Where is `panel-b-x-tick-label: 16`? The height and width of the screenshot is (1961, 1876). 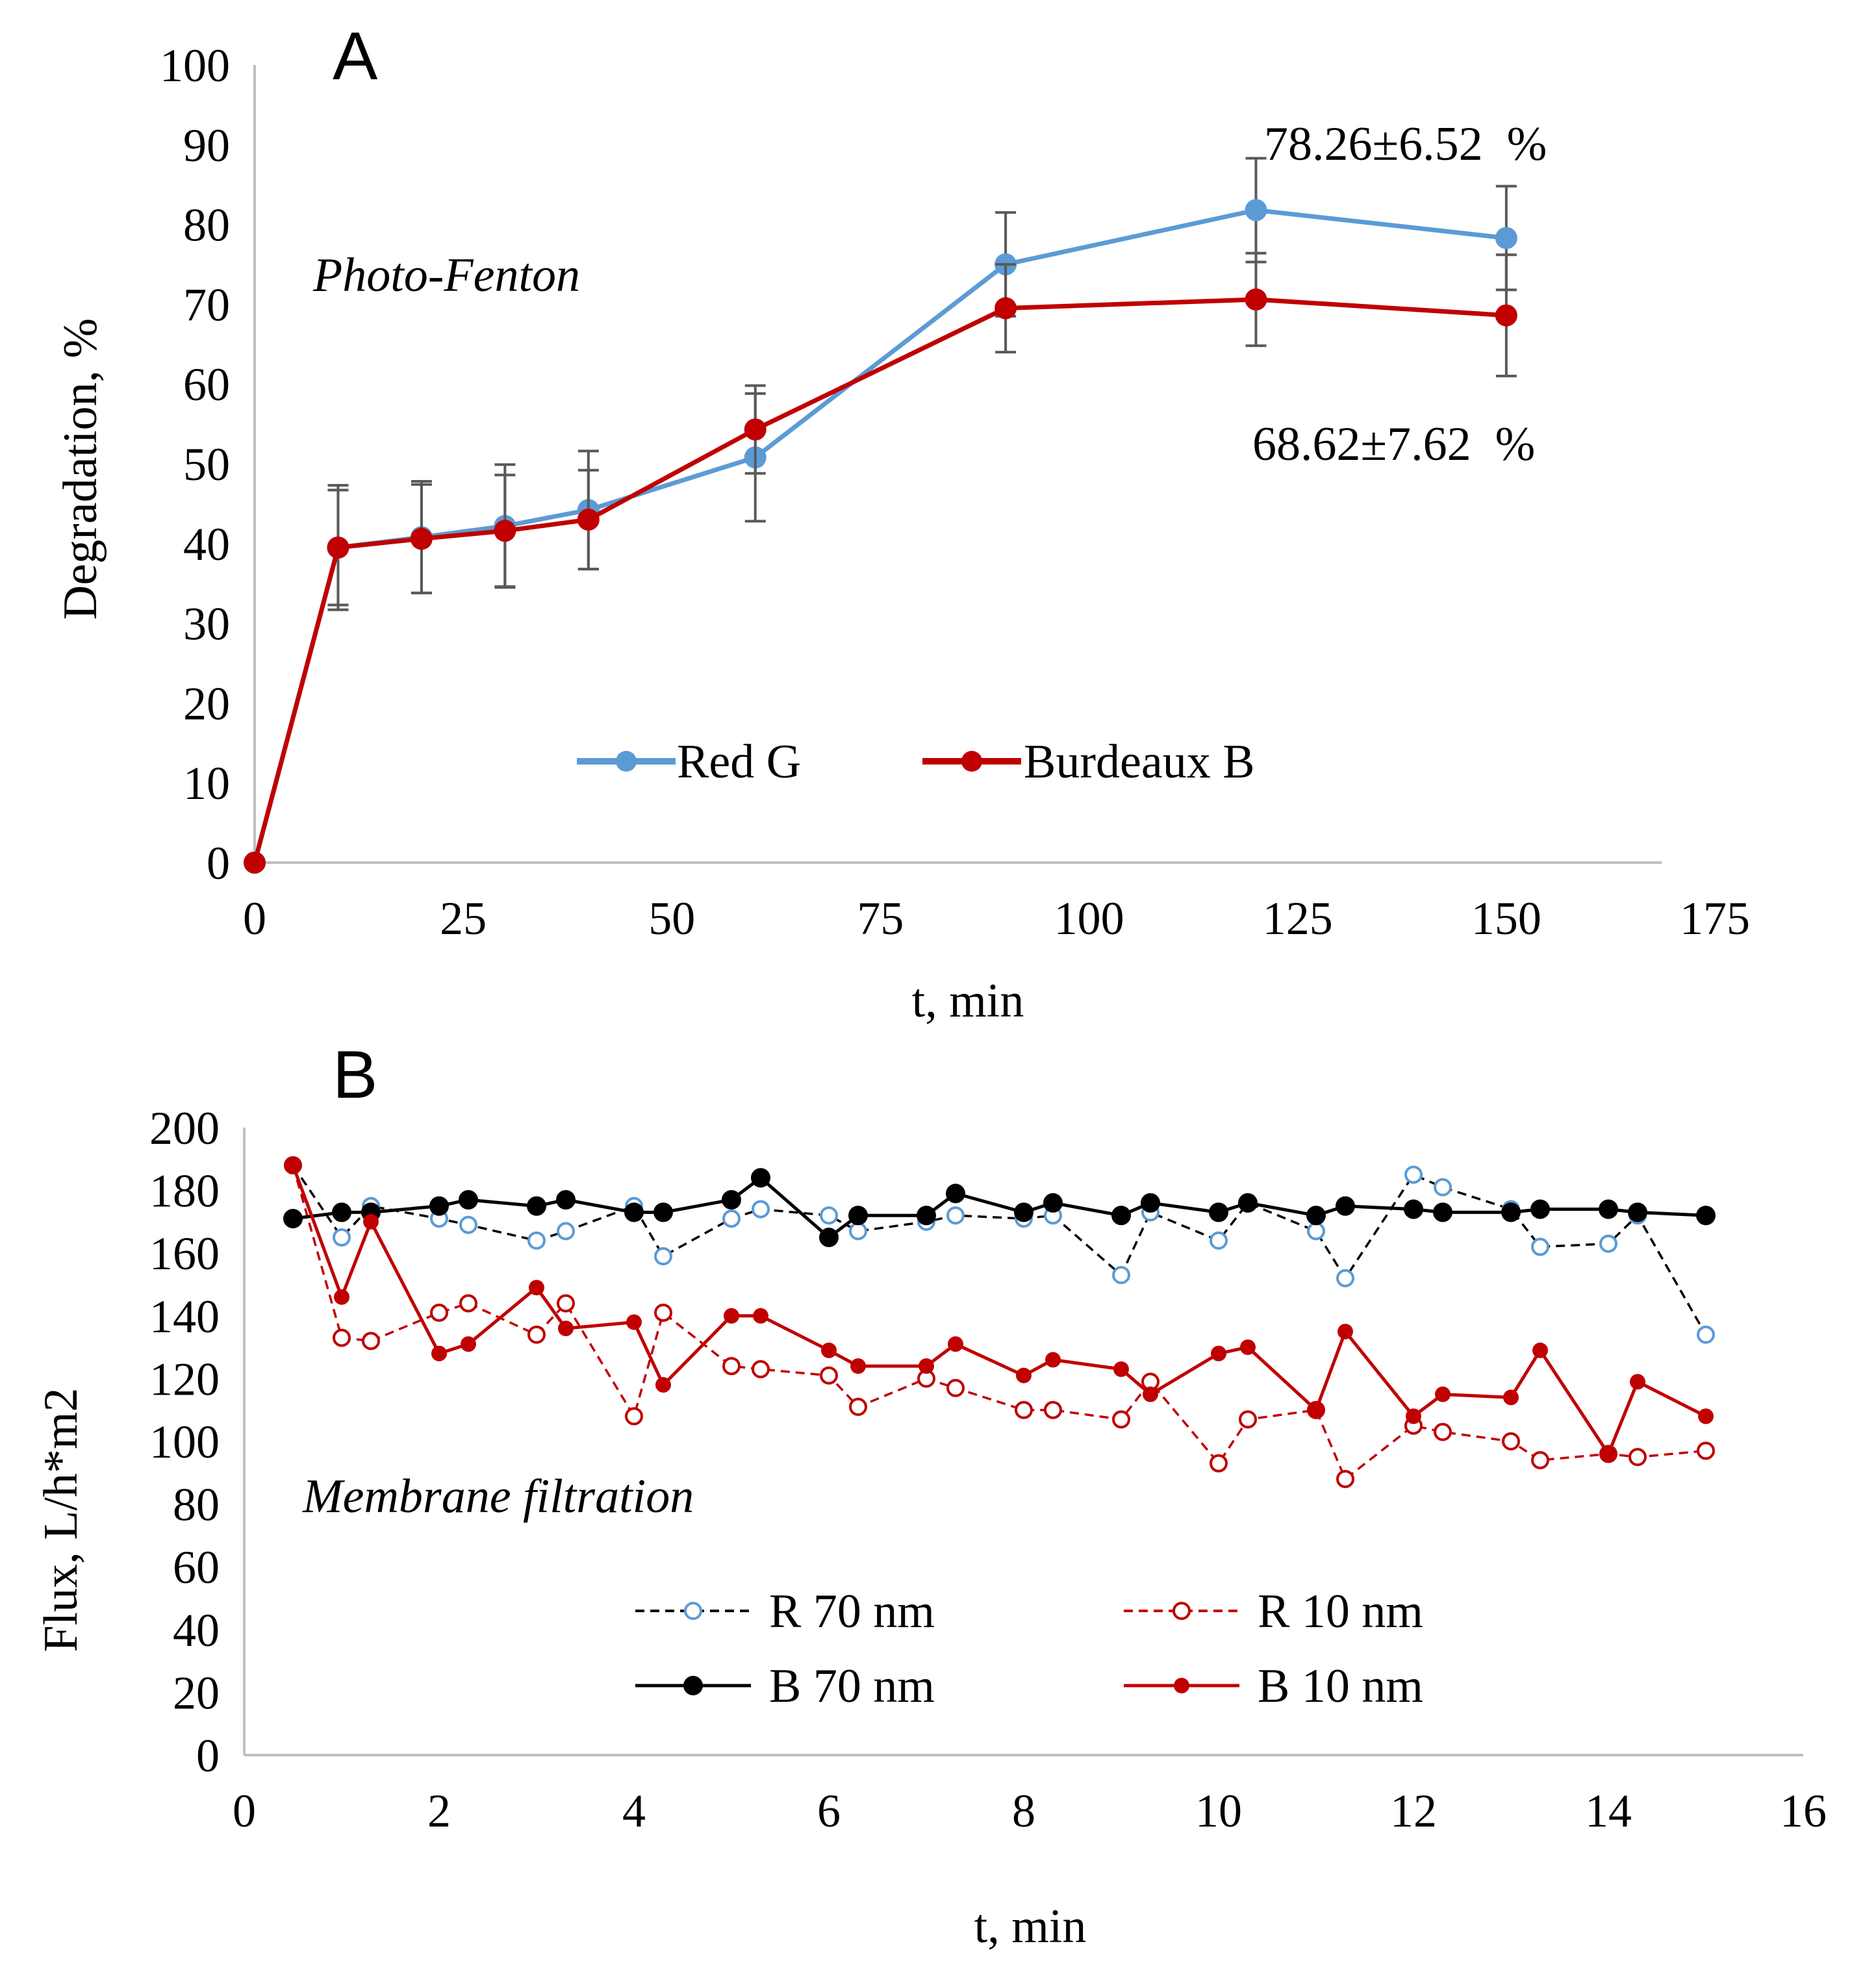
panel-b-x-tick-label: 16 is located at coordinates (1803, 1811).